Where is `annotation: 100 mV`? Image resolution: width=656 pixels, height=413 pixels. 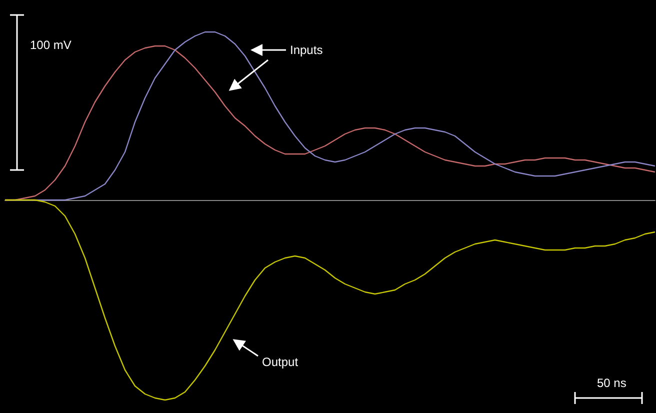 annotation: 100 mV is located at coordinates (51, 45).